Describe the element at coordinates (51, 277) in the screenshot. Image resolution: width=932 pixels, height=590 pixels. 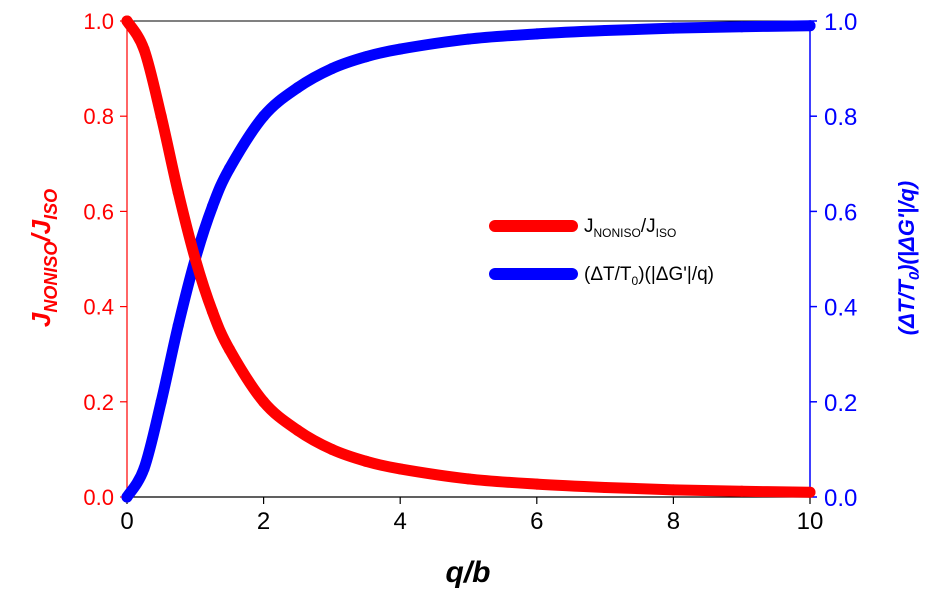
I see `left-title-sub1: NONISO` at that location.